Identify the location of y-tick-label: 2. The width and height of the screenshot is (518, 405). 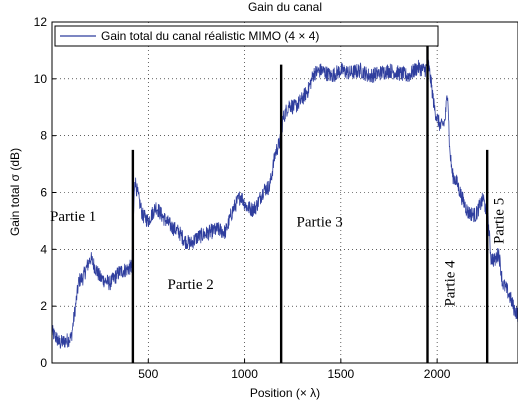
(43, 306).